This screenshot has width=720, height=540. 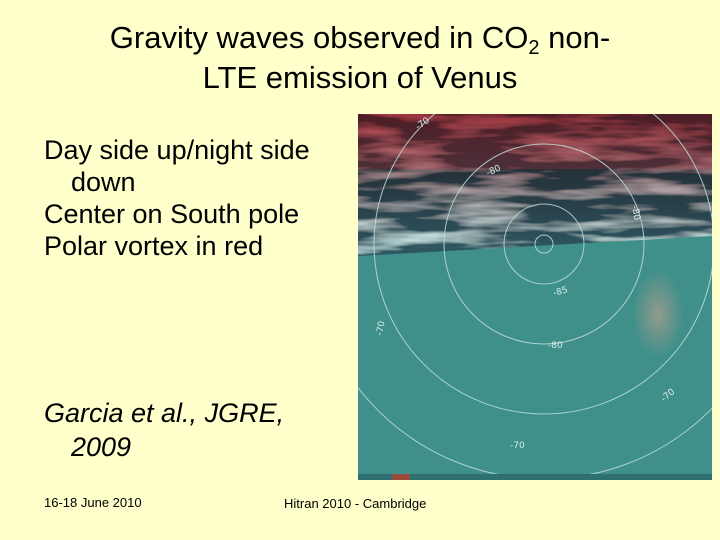 What do you see at coordinates (560, 291) in the screenshot?
I see `contour-label: -85` at bounding box center [560, 291].